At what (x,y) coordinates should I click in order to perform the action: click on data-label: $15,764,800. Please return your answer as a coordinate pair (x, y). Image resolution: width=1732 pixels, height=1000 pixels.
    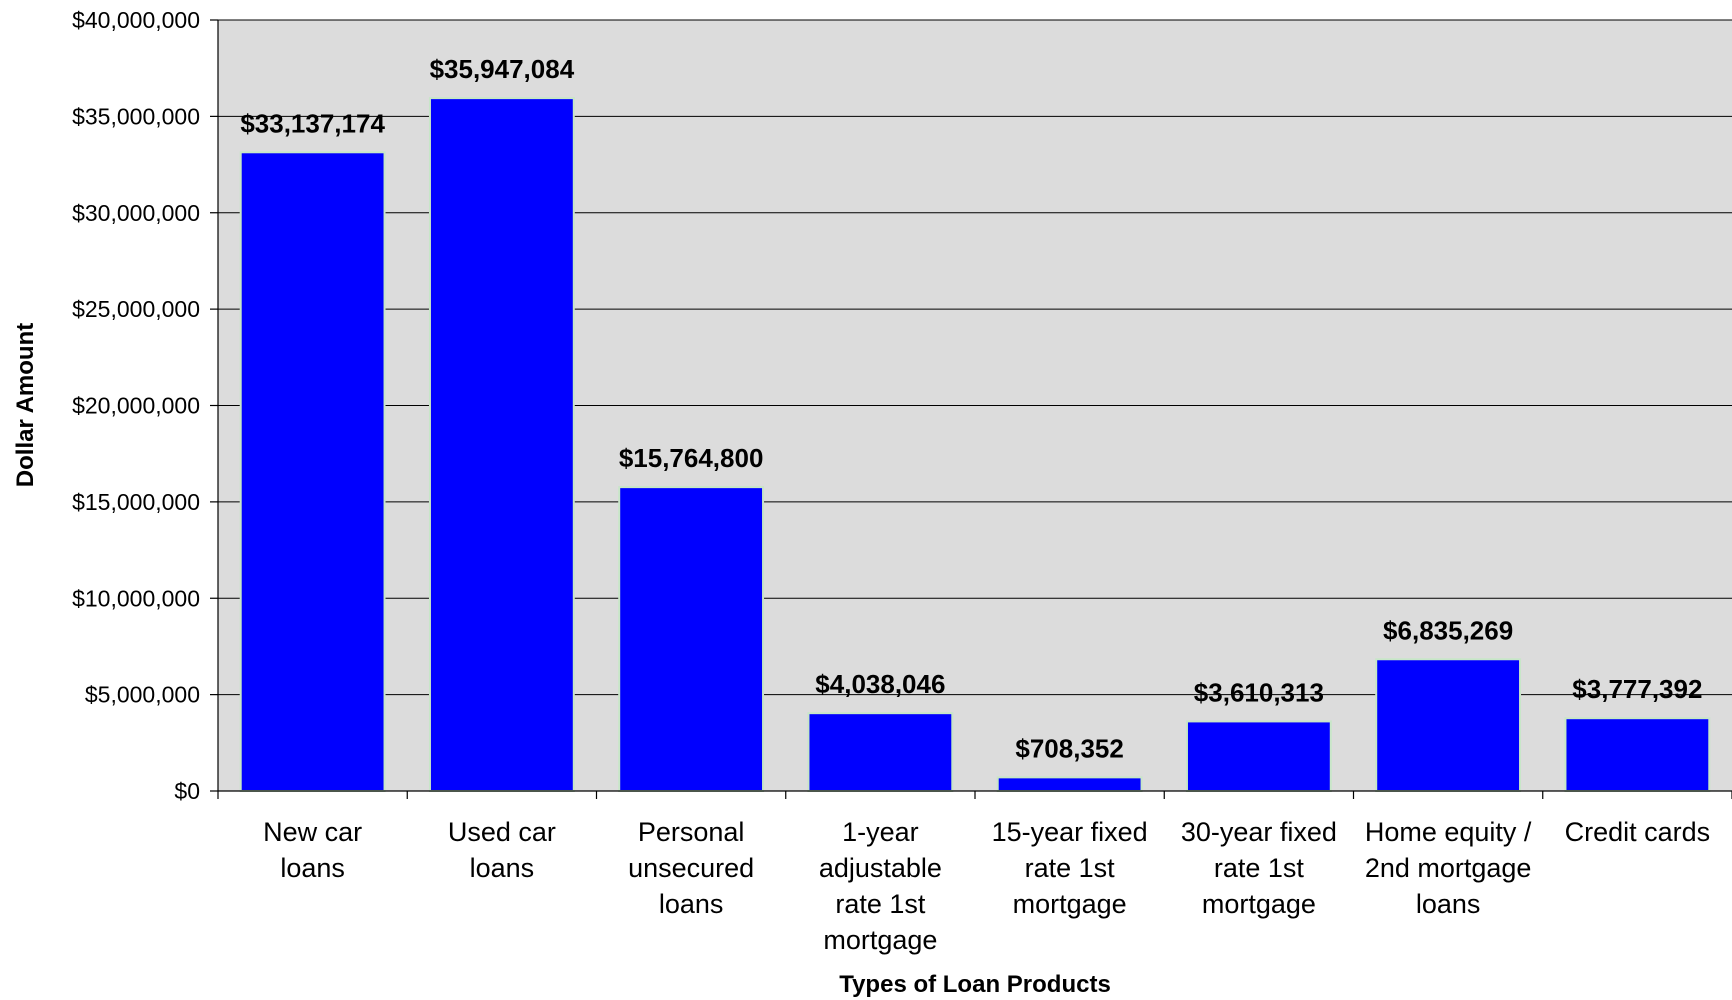
    Looking at the image, I should click on (691, 458).